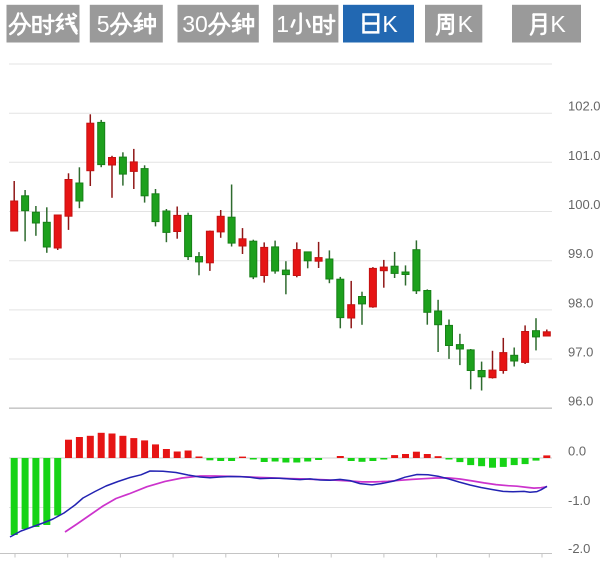 This screenshot has width=604, height=564. What do you see at coordinates (584, 204) in the screenshot?
I see `svg-text: 100.0` at bounding box center [584, 204].